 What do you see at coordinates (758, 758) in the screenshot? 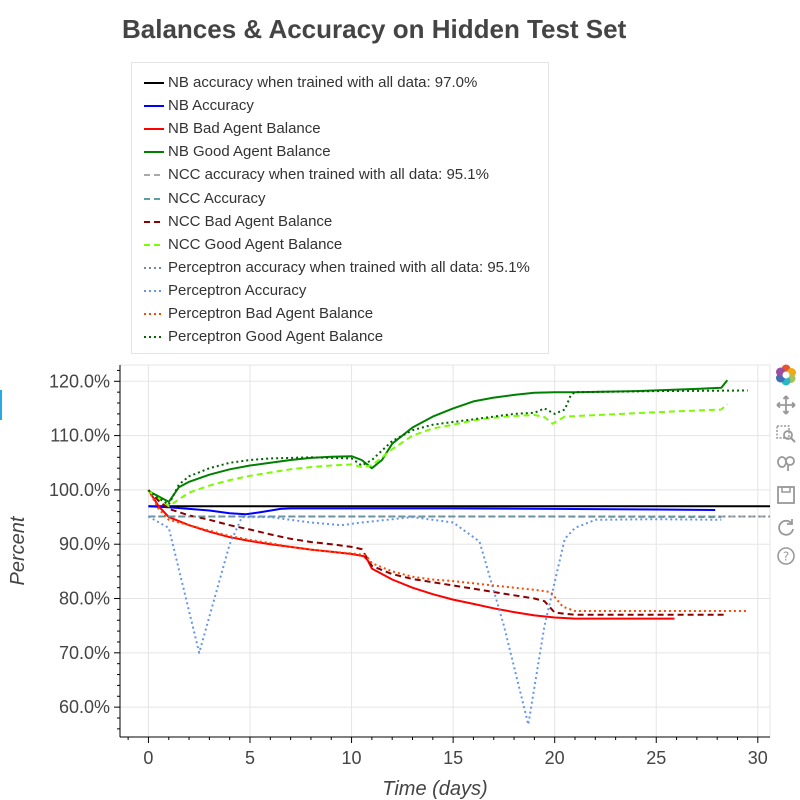
I see `x-tick-label: 30` at bounding box center [758, 758].